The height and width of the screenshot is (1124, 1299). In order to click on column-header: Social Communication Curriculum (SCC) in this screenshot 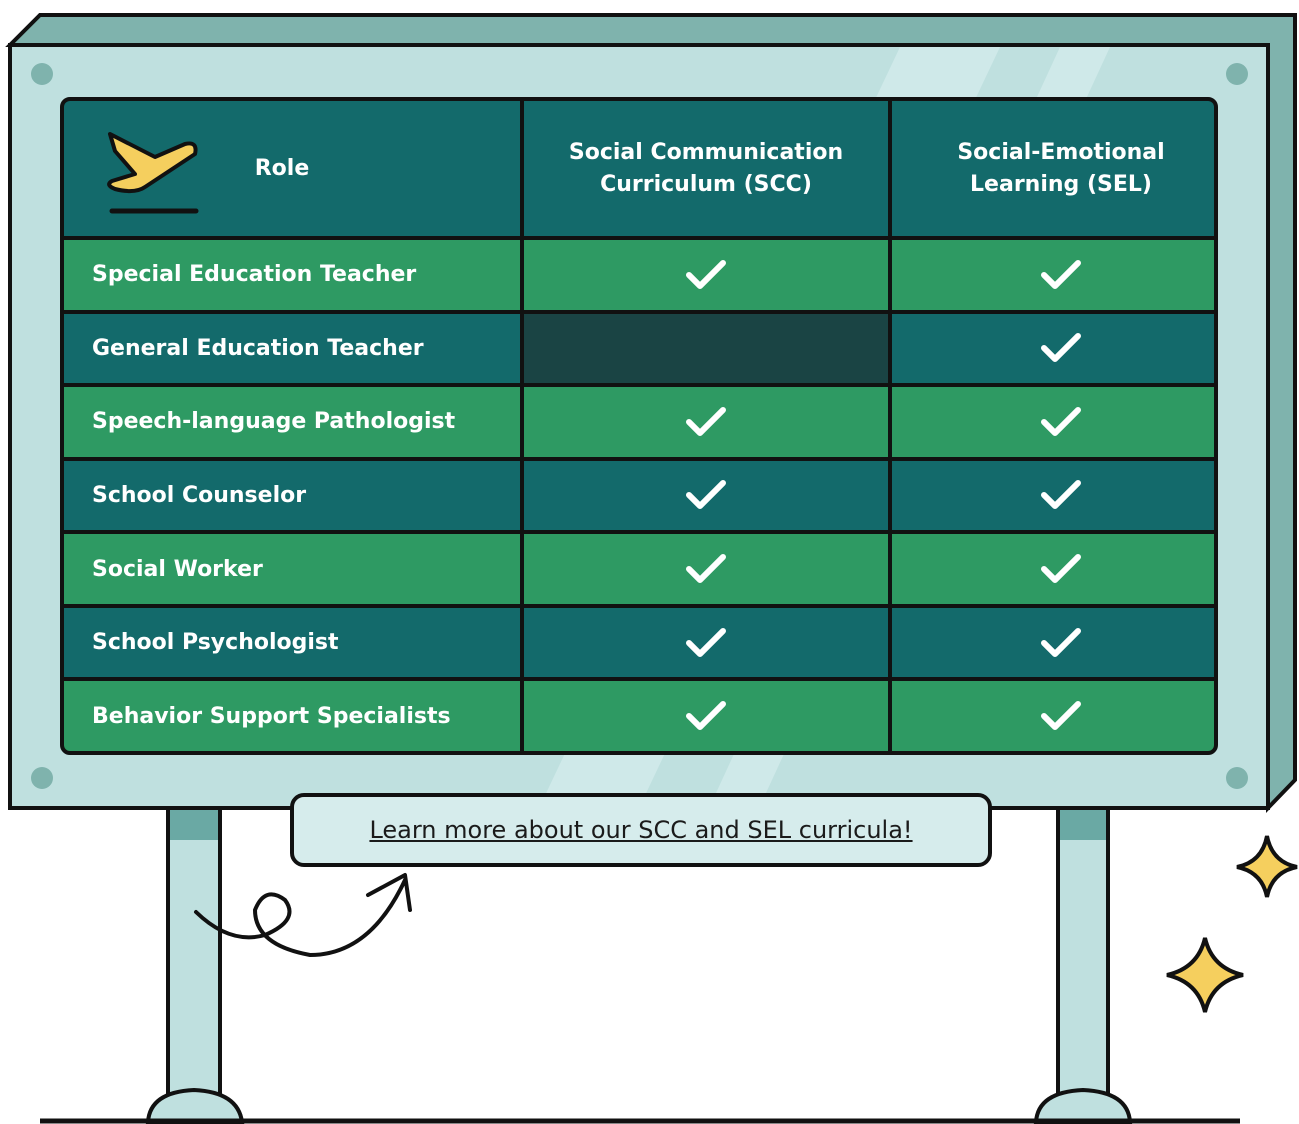, I will do `click(706, 168)`.